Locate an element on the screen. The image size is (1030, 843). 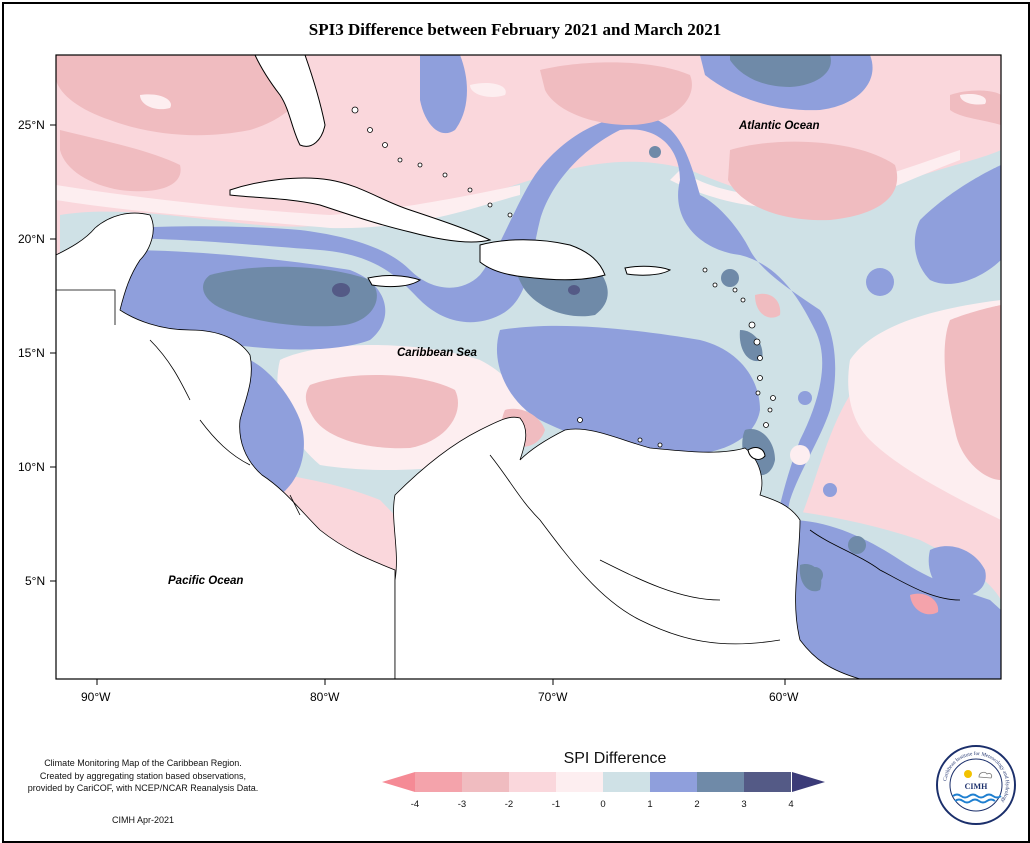
label-atlantic-ocean: Atlantic Ocean is located at coordinates (779, 126).